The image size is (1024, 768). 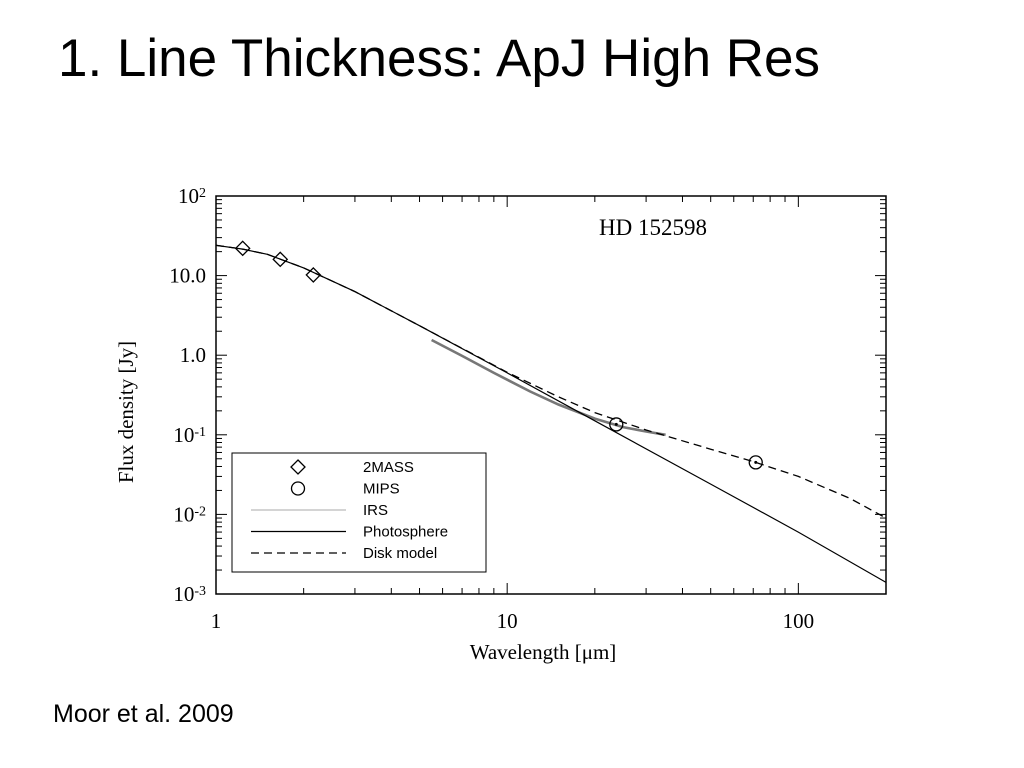 What do you see at coordinates (388, 467) in the screenshot?
I see `legend-label: 2MASS` at bounding box center [388, 467].